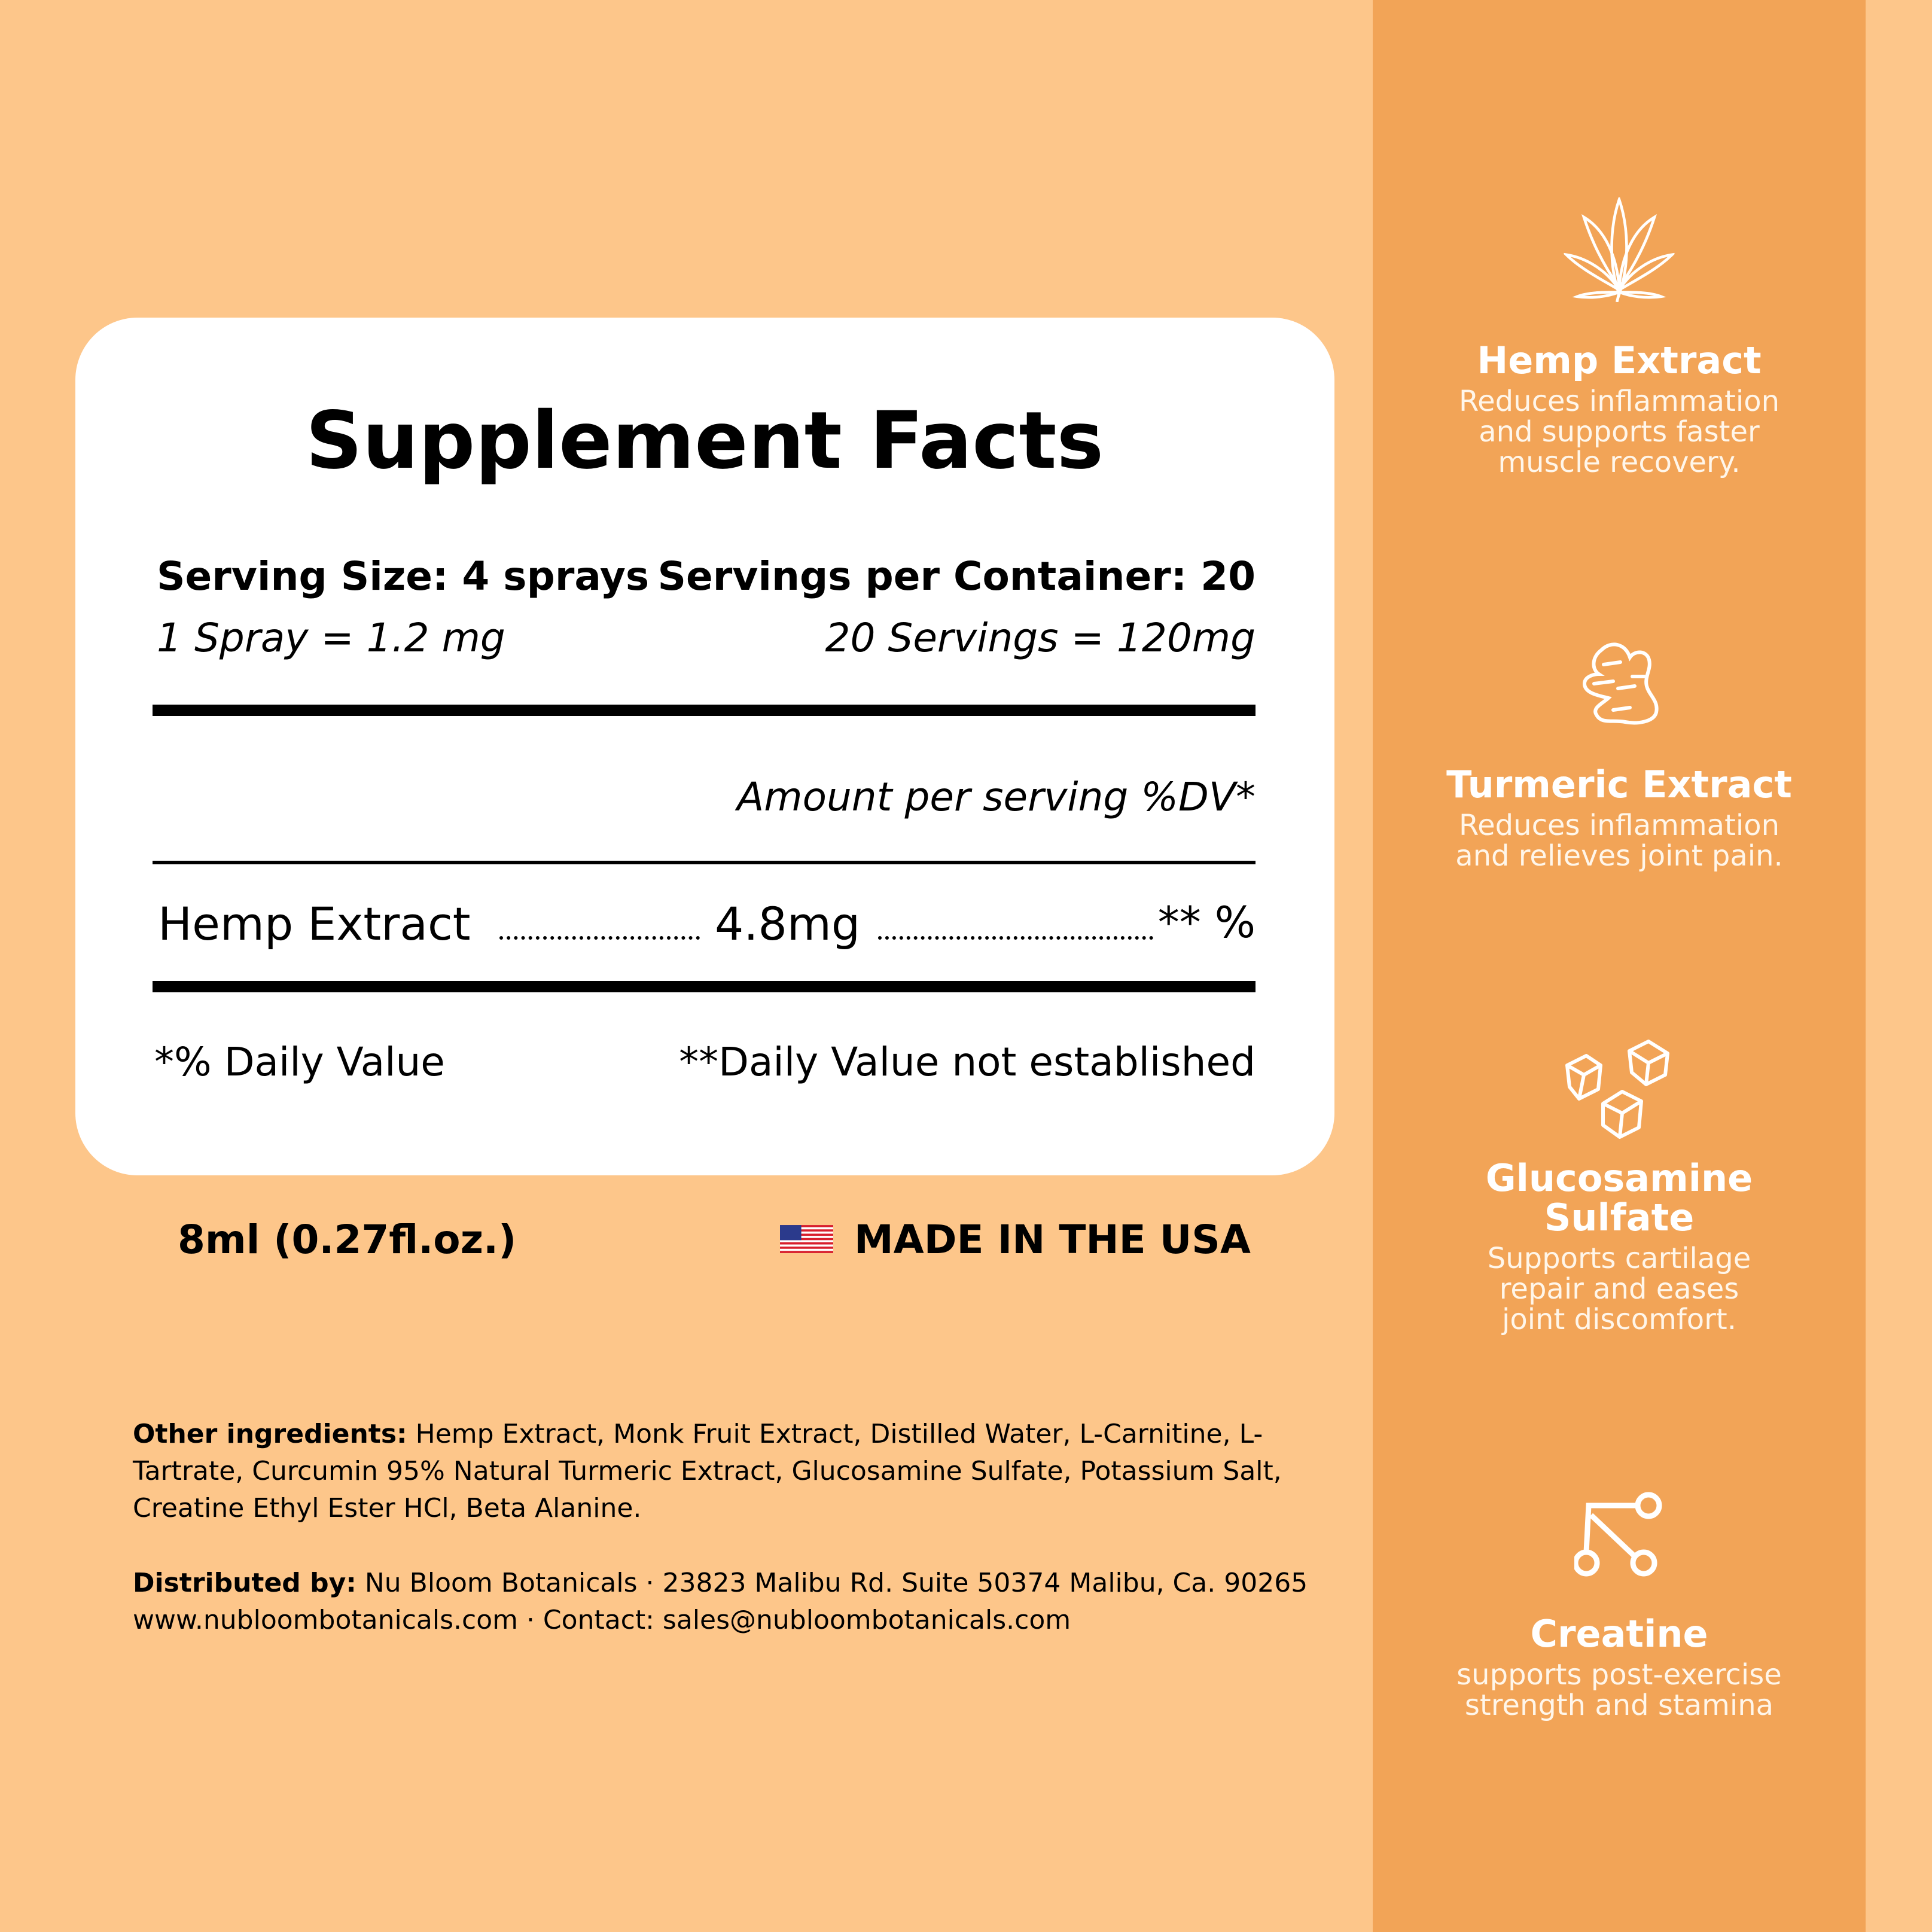 The width and height of the screenshot is (1932, 1932). Describe the element at coordinates (1206, 922) in the screenshot. I see `ingredient-dv: ** %` at that location.